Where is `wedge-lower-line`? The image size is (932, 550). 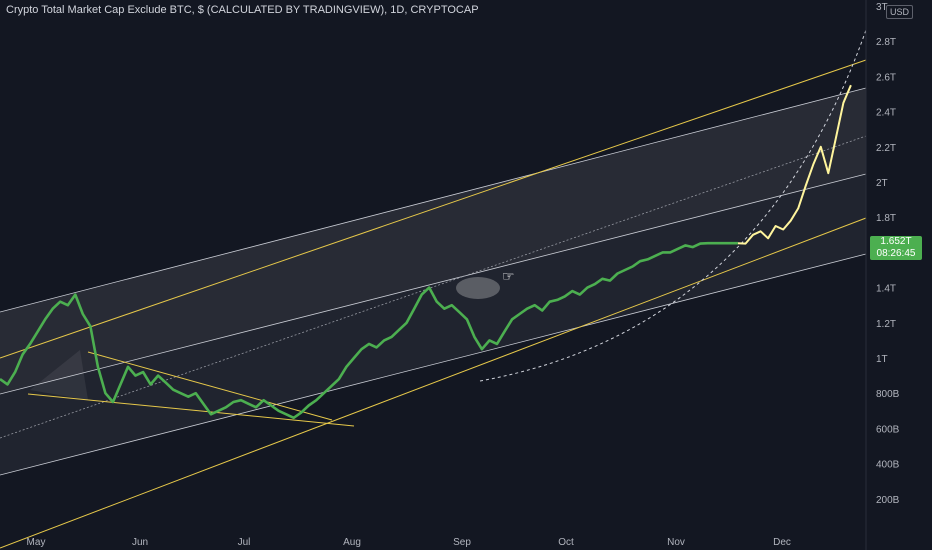 wedge-lower-line is located at coordinates (191, 410).